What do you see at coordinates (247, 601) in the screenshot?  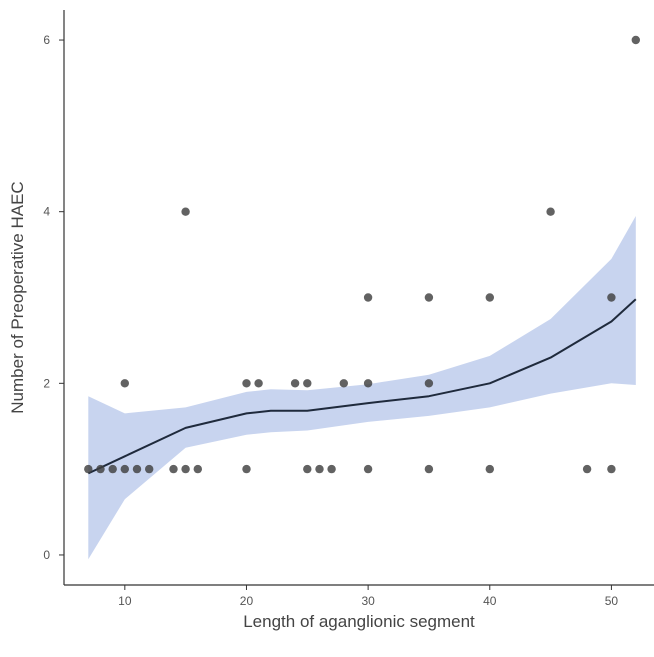 I see `x-tick-label: 20` at bounding box center [247, 601].